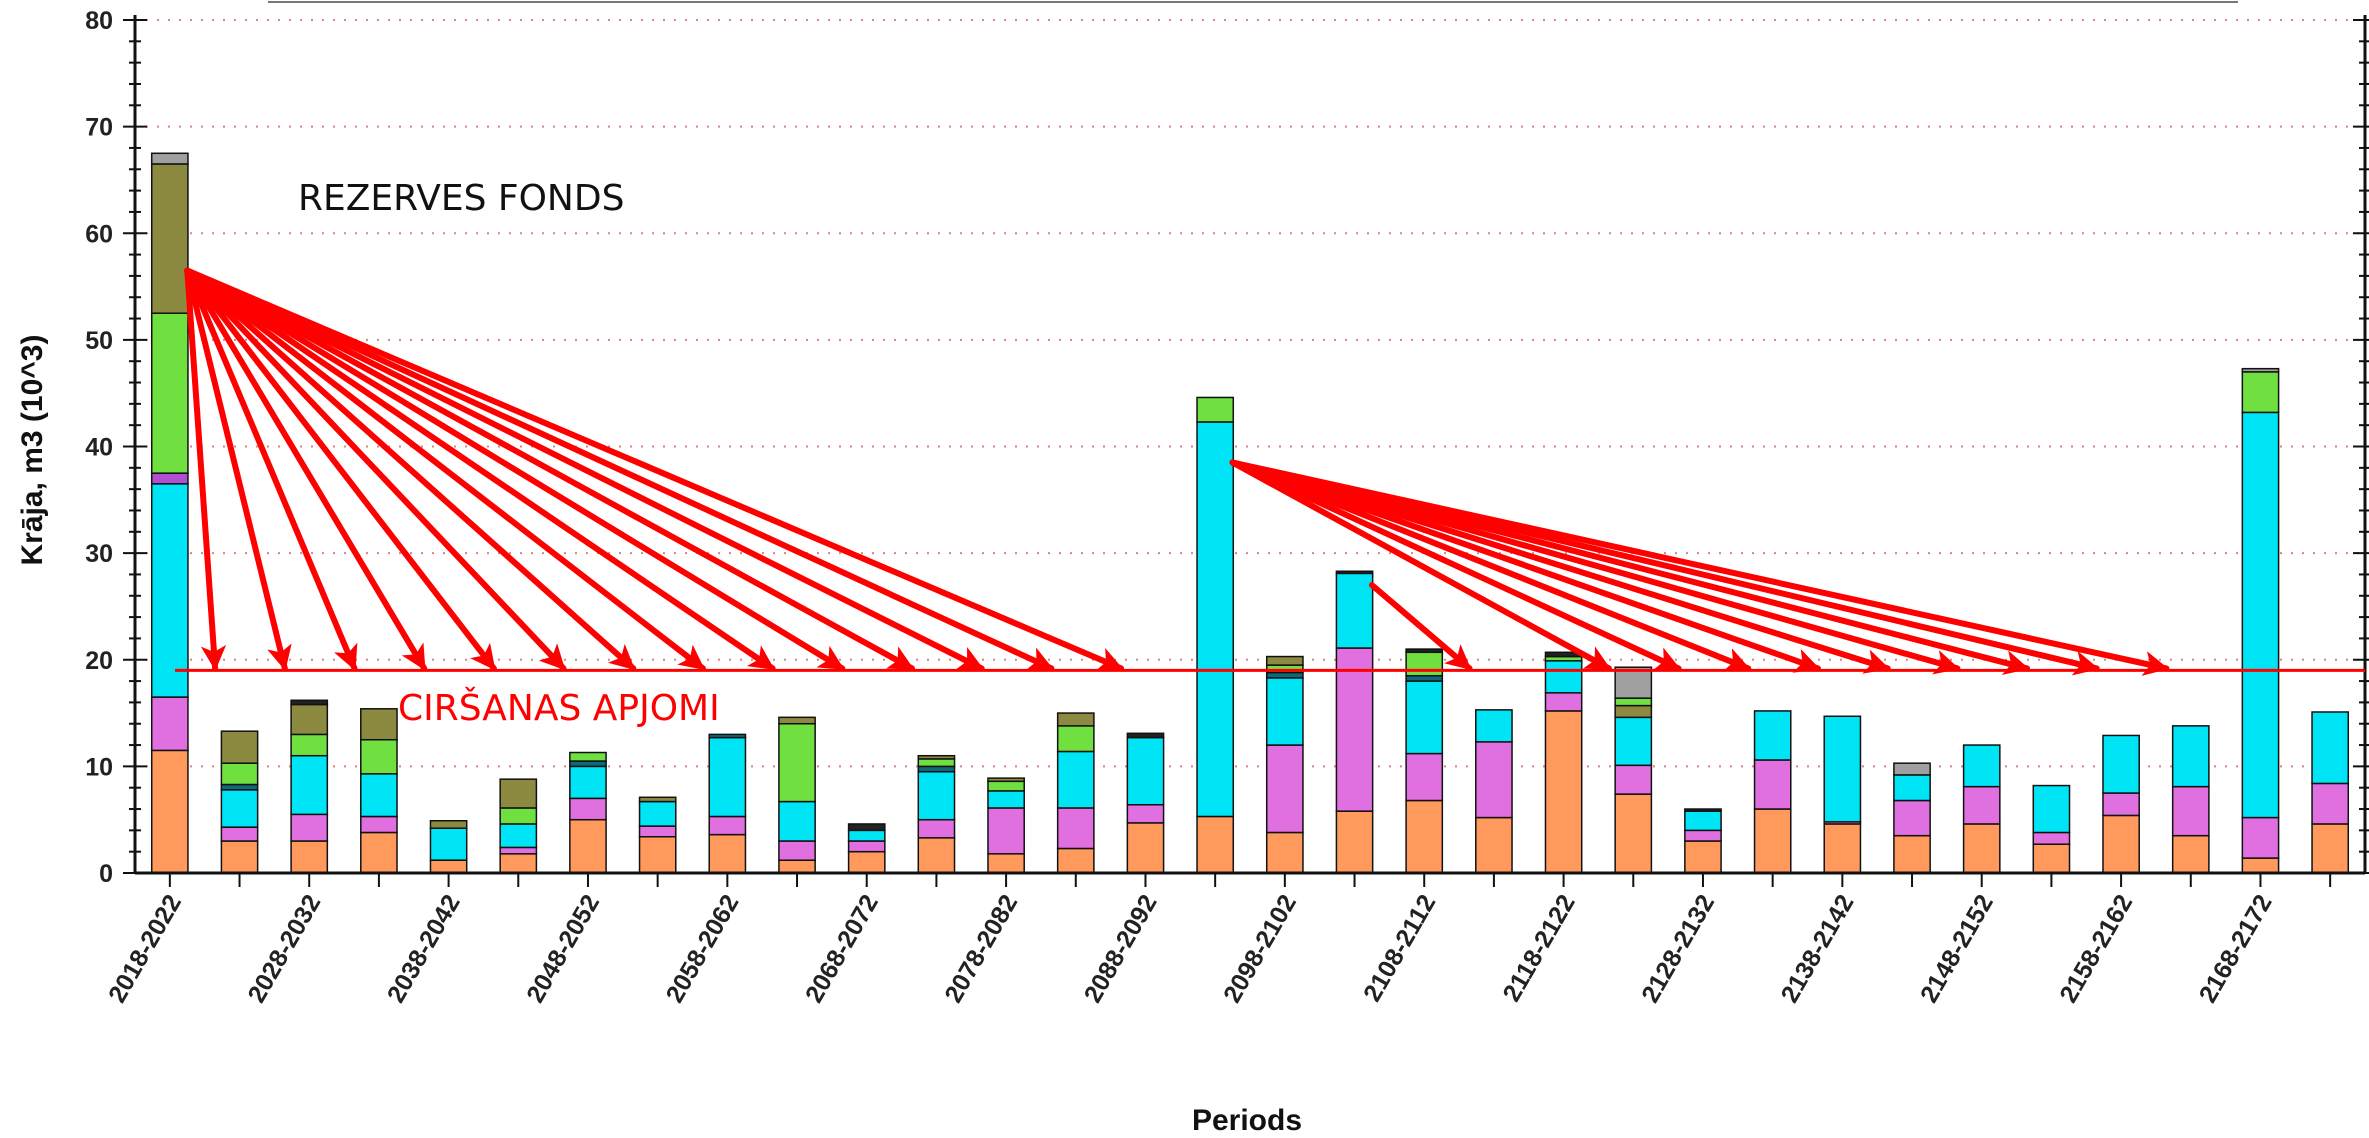 The image size is (2369, 1138). What do you see at coordinates (2236, 949) in the screenshot?
I see `x-tick-label: 2168-2172` at bounding box center [2236, 949].